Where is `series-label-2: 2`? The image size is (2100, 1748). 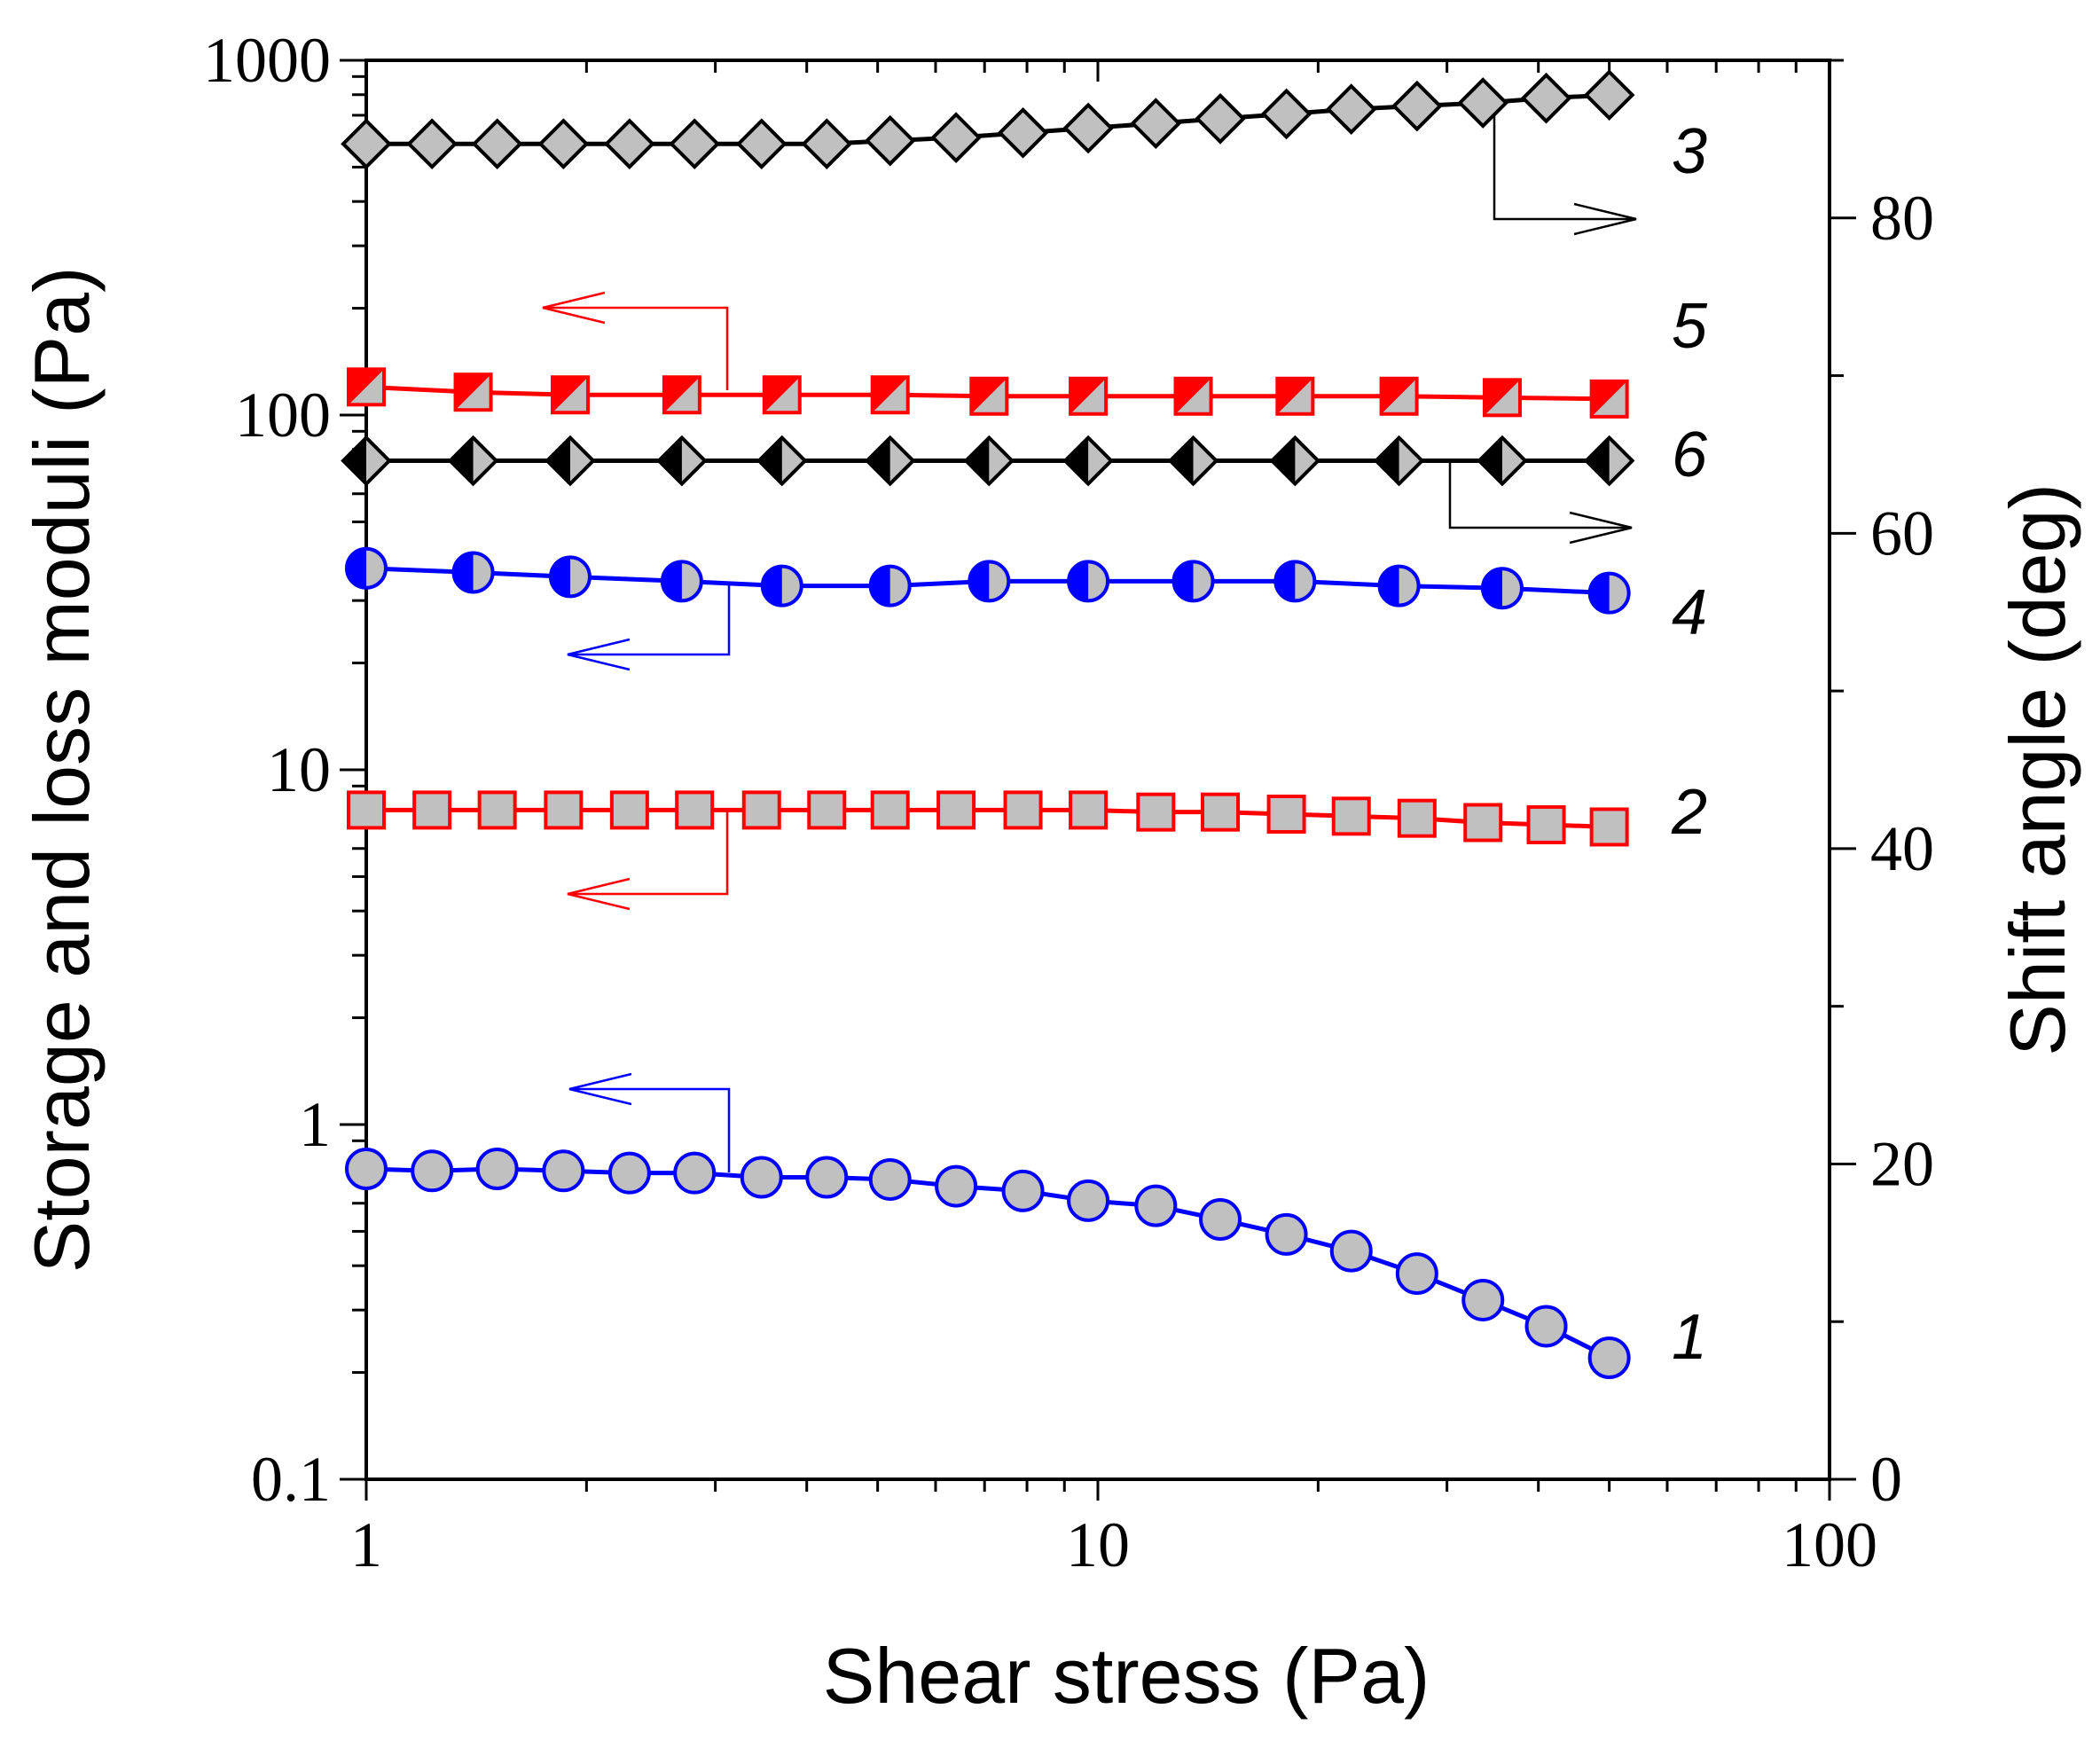 series-label-2: 2 is located at coordinates (1689, 812).